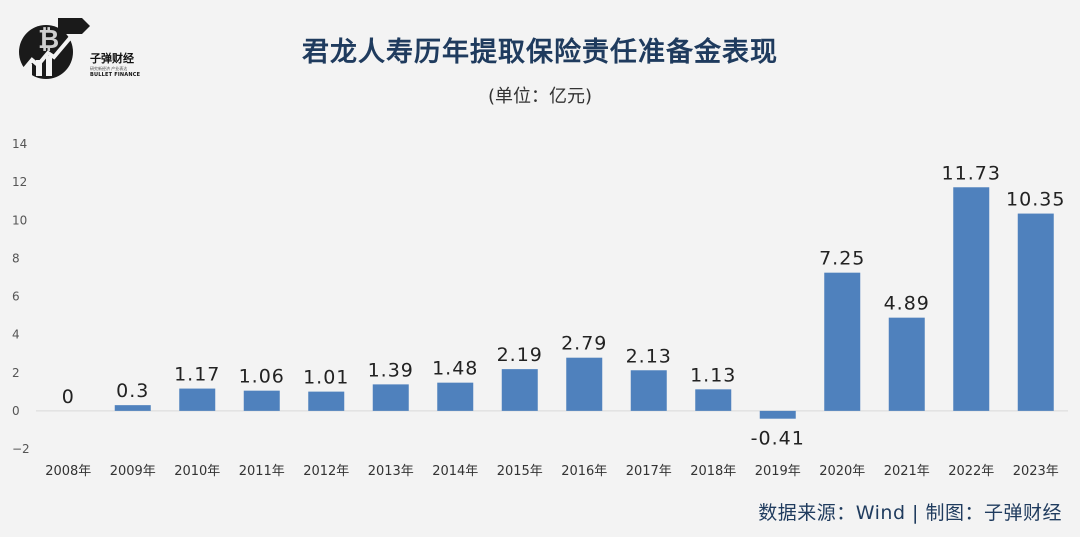 This screenshot has height=537, width=1080. What do you see at coordinates (1035, 200) in the screenshot?
I see `data-label: 10.35` at bounding box center [1035, 200].